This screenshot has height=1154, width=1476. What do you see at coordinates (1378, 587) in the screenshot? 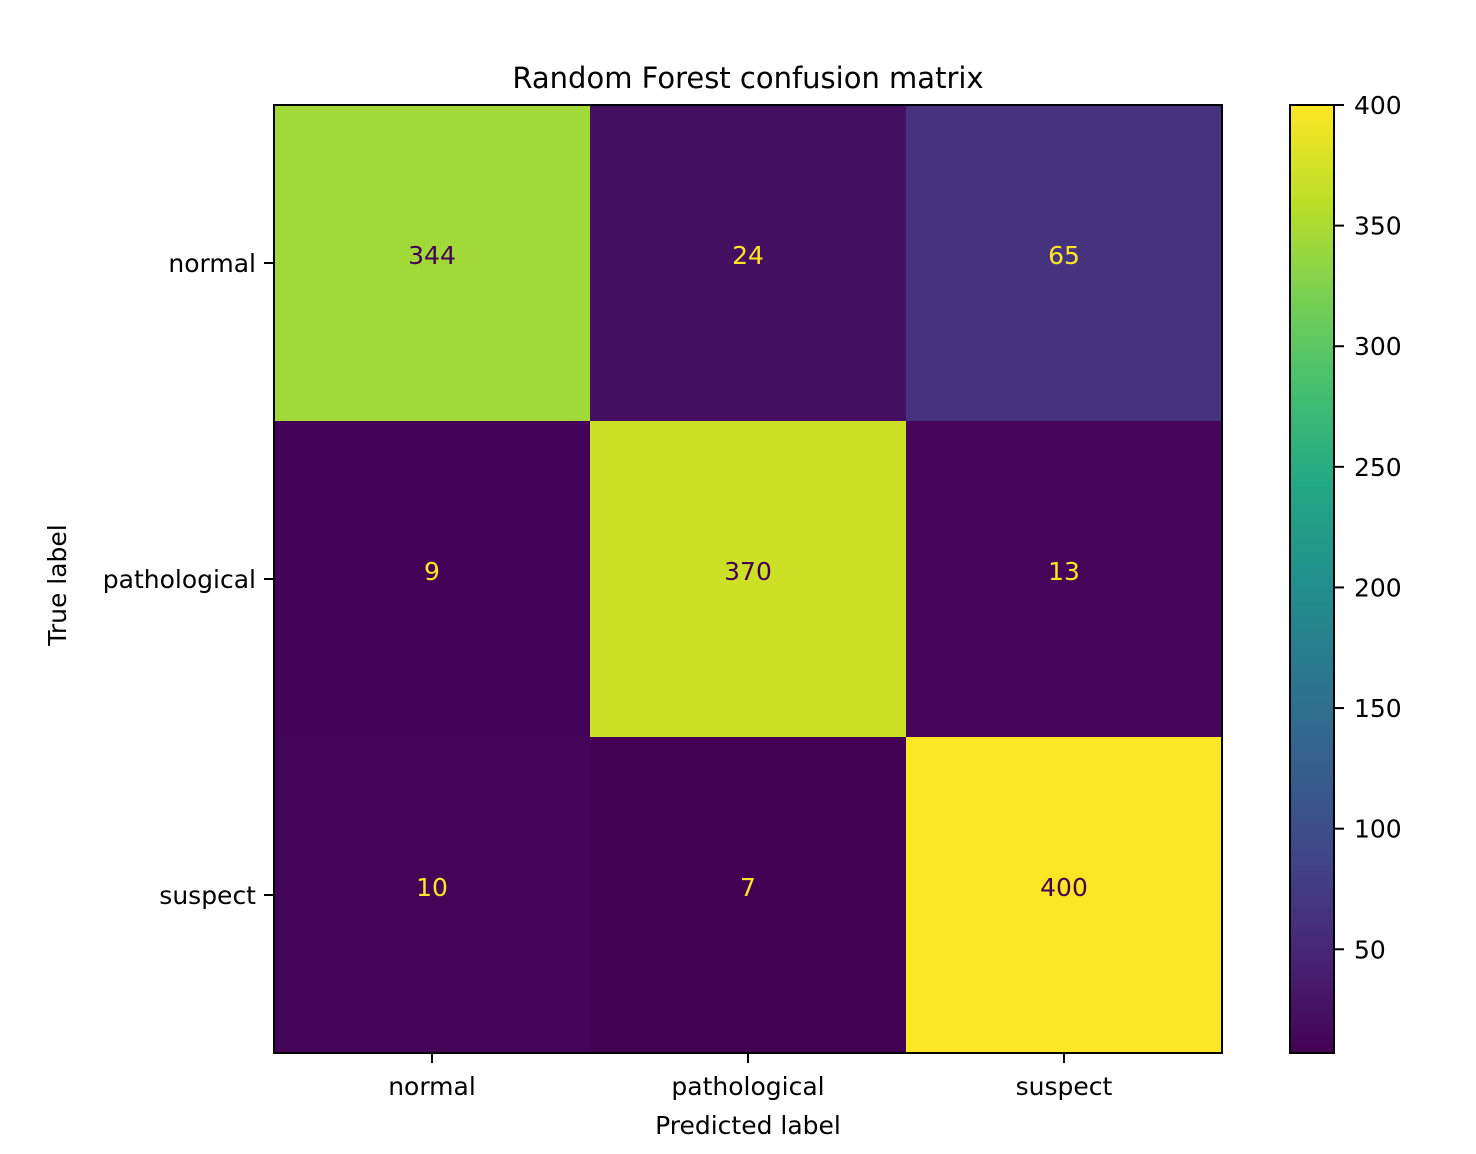
I see `colorbar-tick-label: 200` at bounding box center [1378, 587].